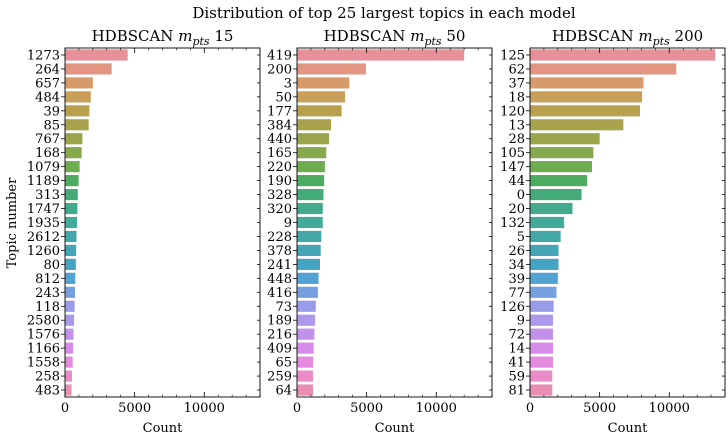  I want to click on y-tick-label: 190, so click(279, 181).